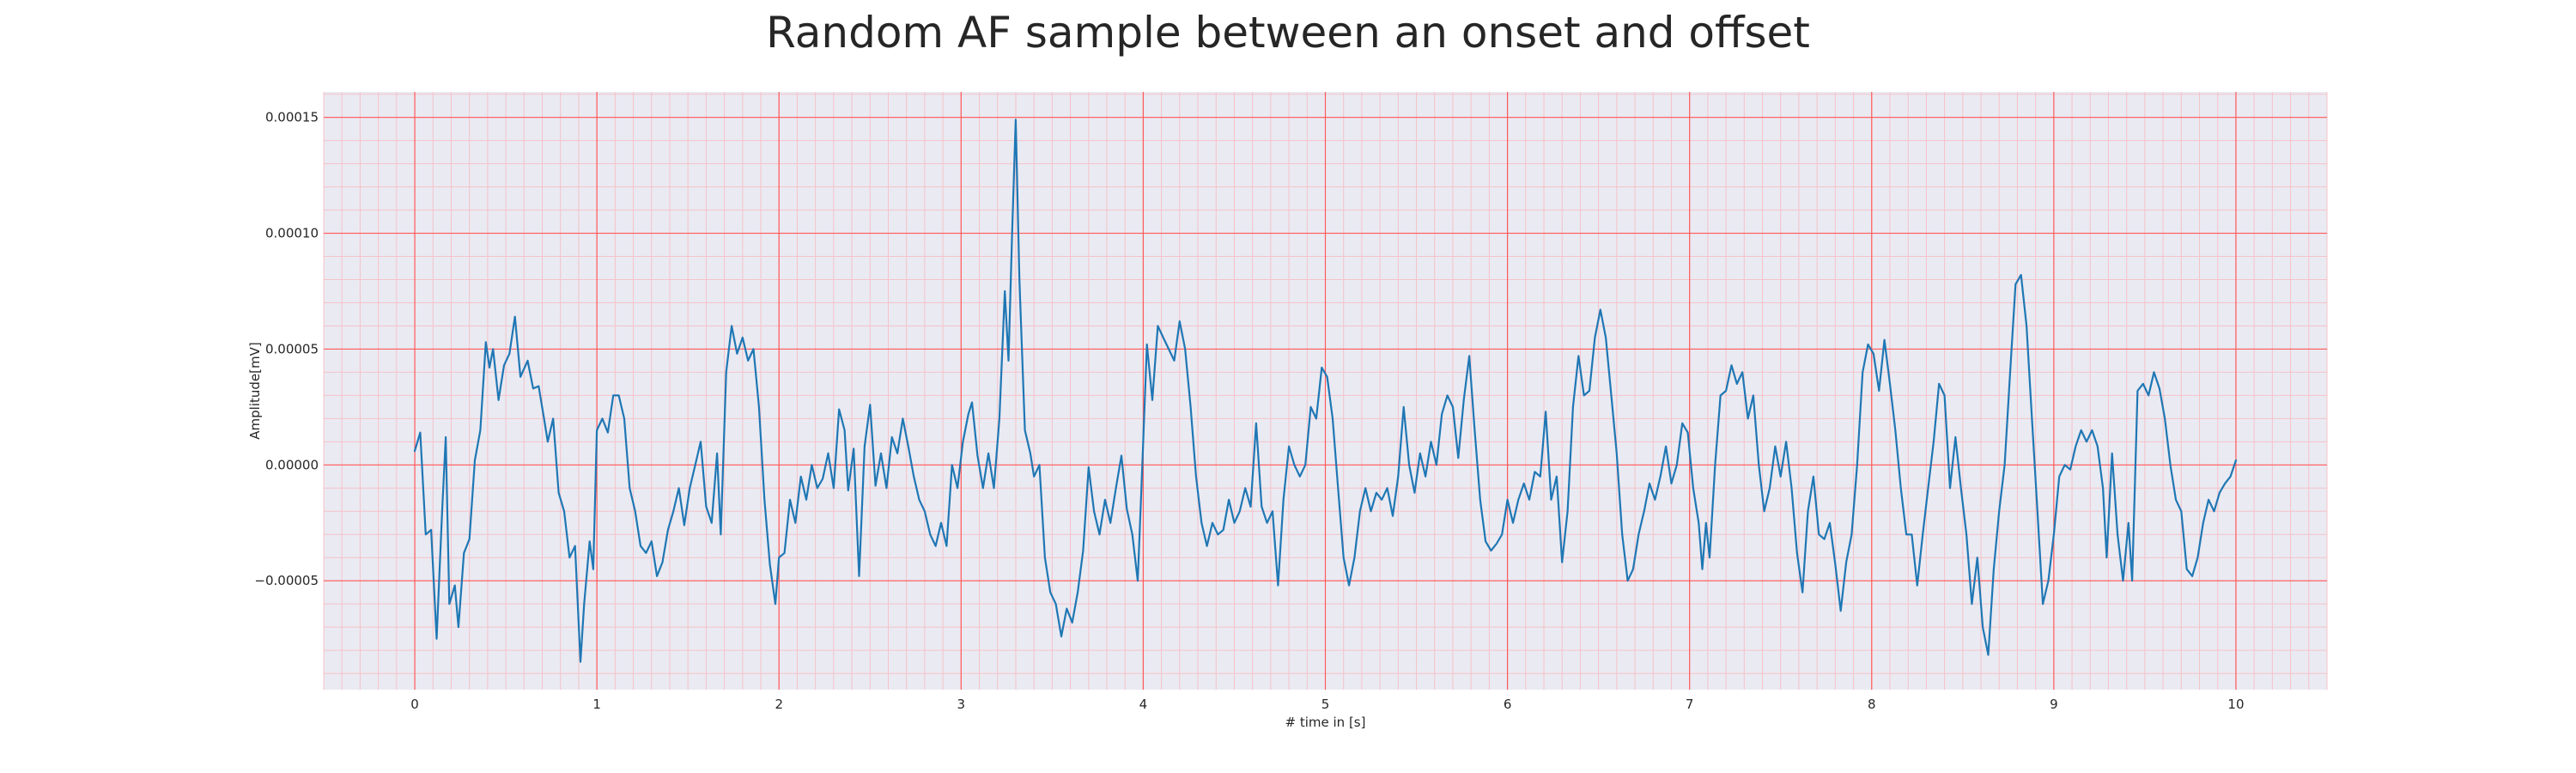  What do you see at coordinates (1872, 704) in the screenshot?
I see `x-tick-label: 8` at bounding box center [1872, 704].